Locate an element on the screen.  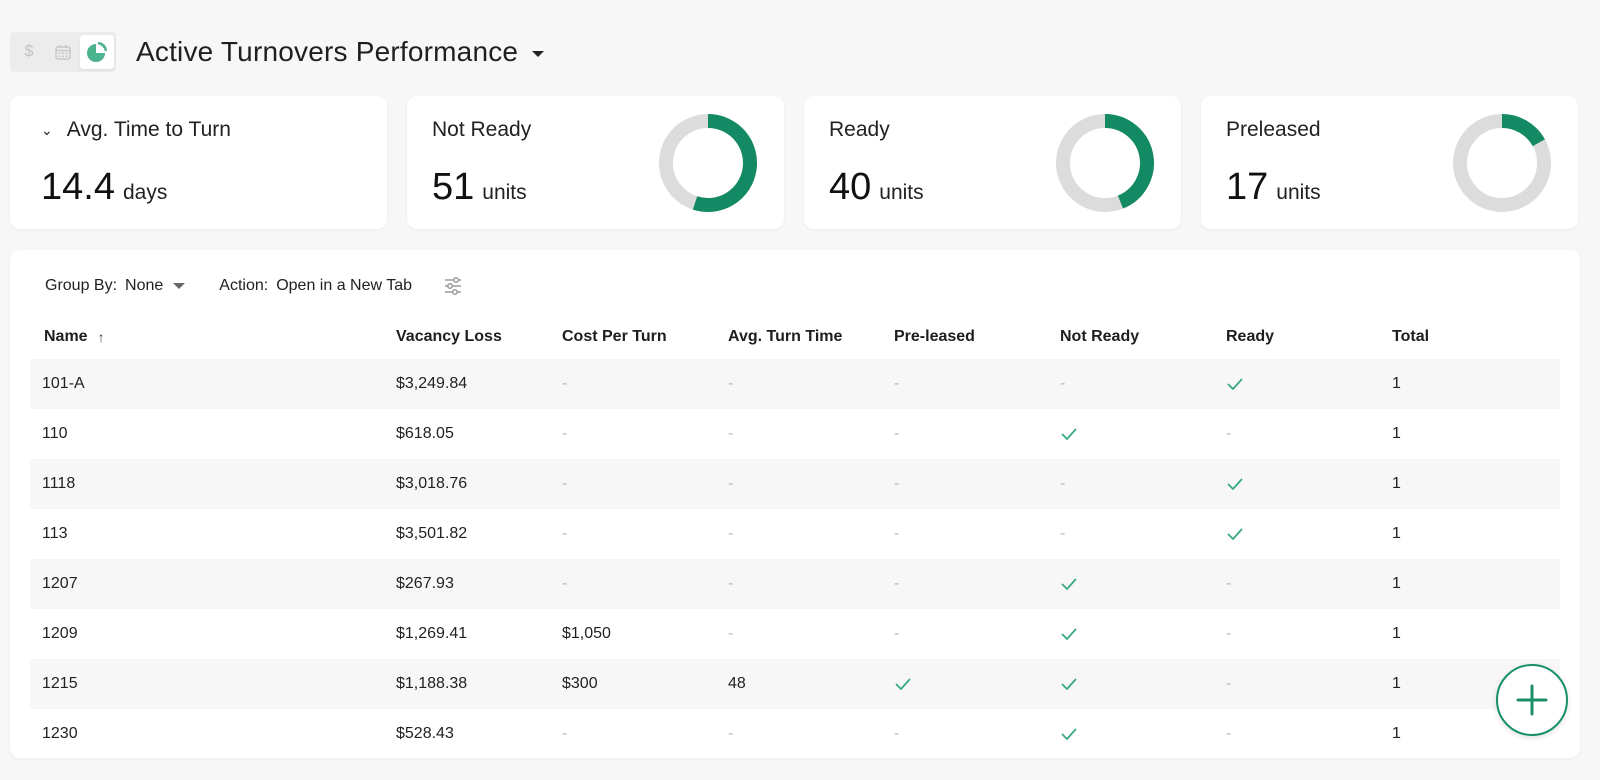
column-header-name: Name ↑ is located at coordinates (206, 337).